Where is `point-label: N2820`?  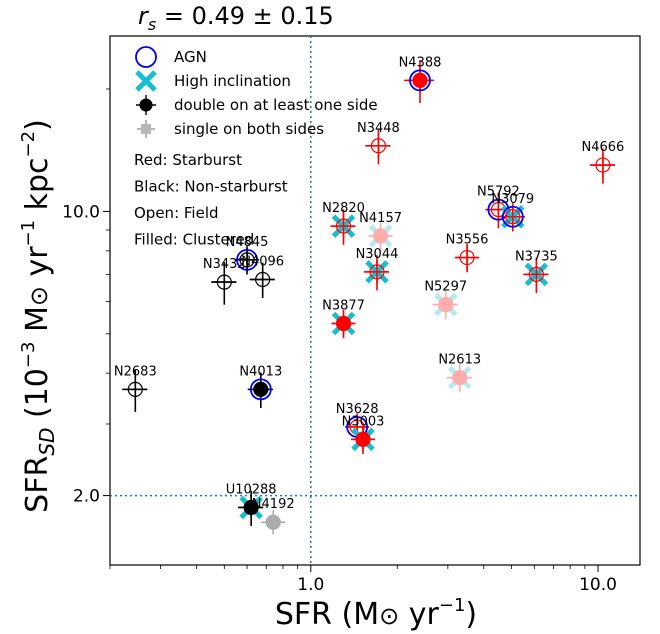
point-label: N2820 is located at coordinates (343, 208).